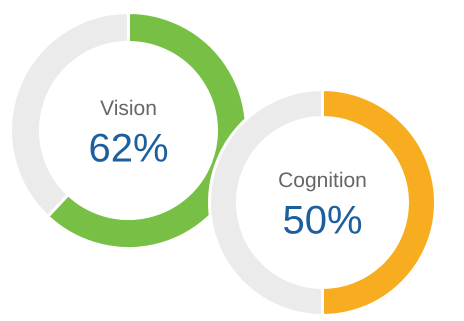  What do you see at coordinates (128, 108) in the screenshot?
I see `text: Vision` at bounding box center [128, 108].